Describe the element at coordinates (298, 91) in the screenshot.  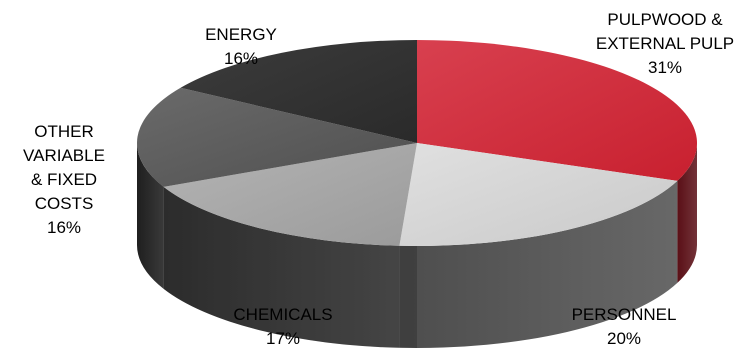
I see `pie-slice-energy` at that location.